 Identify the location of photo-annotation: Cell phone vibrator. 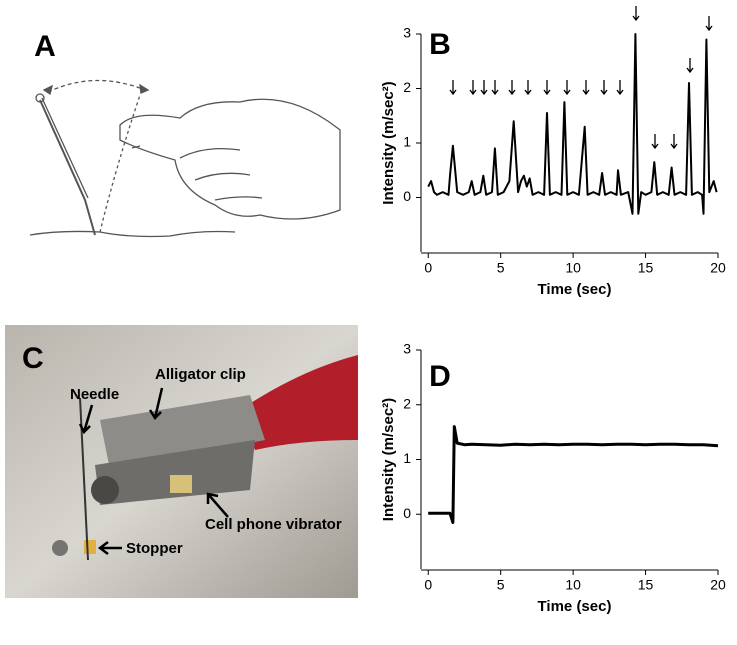
(273, 524).